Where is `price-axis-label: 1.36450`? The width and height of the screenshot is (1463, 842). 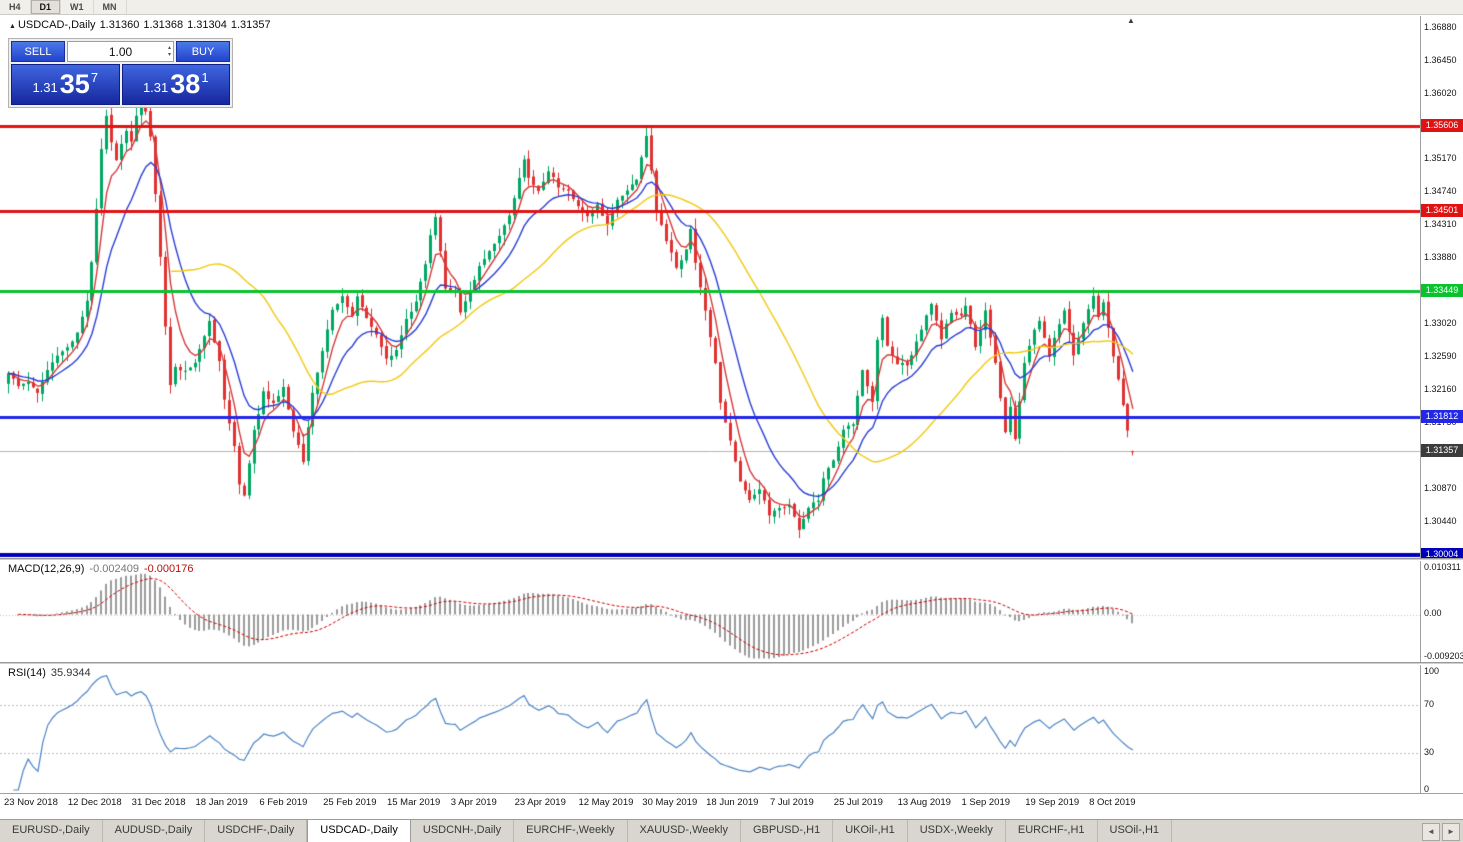
price-axis-label: 1.36450 is located at coordinates (1440, 60).